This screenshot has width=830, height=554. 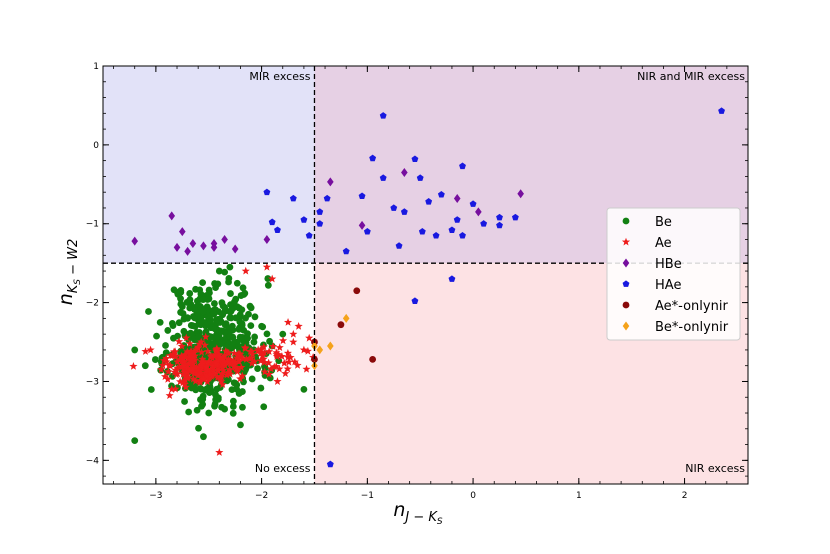 What do you see at coordinates (675, 306) in the screenshot?
I see `legend-item: Ae*-onlynir` at bounding box center [675, 306].